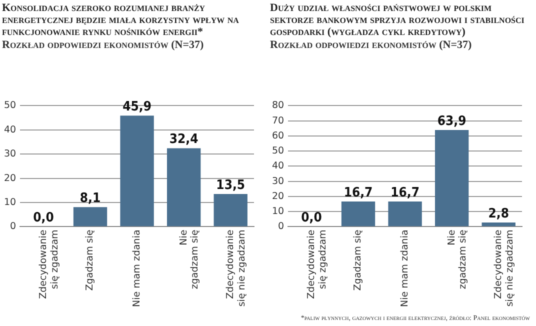  Describe the element at coordinates (231, 185) in the screenshot. I see `data-label: 13,5` at that location.